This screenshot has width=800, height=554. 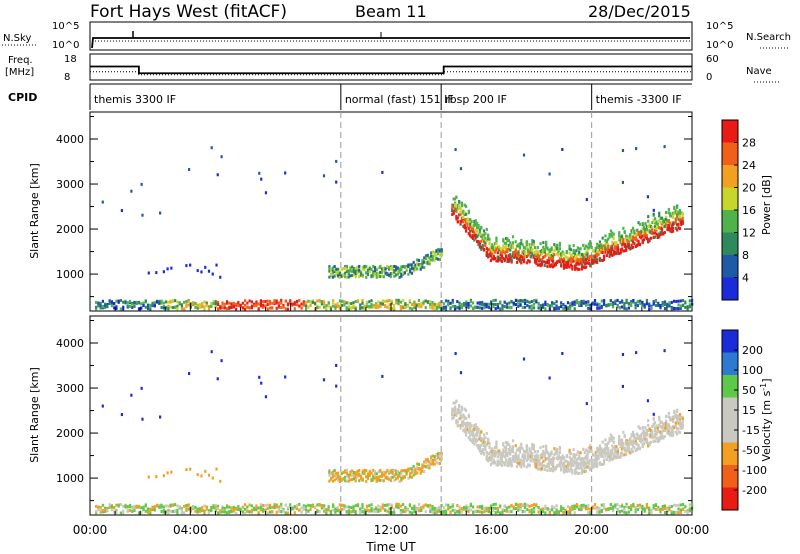 What do you see at coordinates (709, 77) in the screenshot?
I see `nave-tick-bottom: 0` at bounding box center [709, 77].